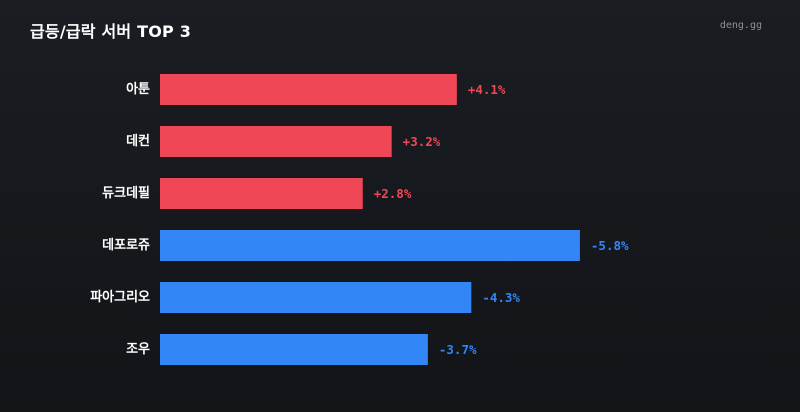  What do you see at coordinates (393, 193) in the screenshot?
I see `value-label: +2.8%` at bounding box center [393, 193].